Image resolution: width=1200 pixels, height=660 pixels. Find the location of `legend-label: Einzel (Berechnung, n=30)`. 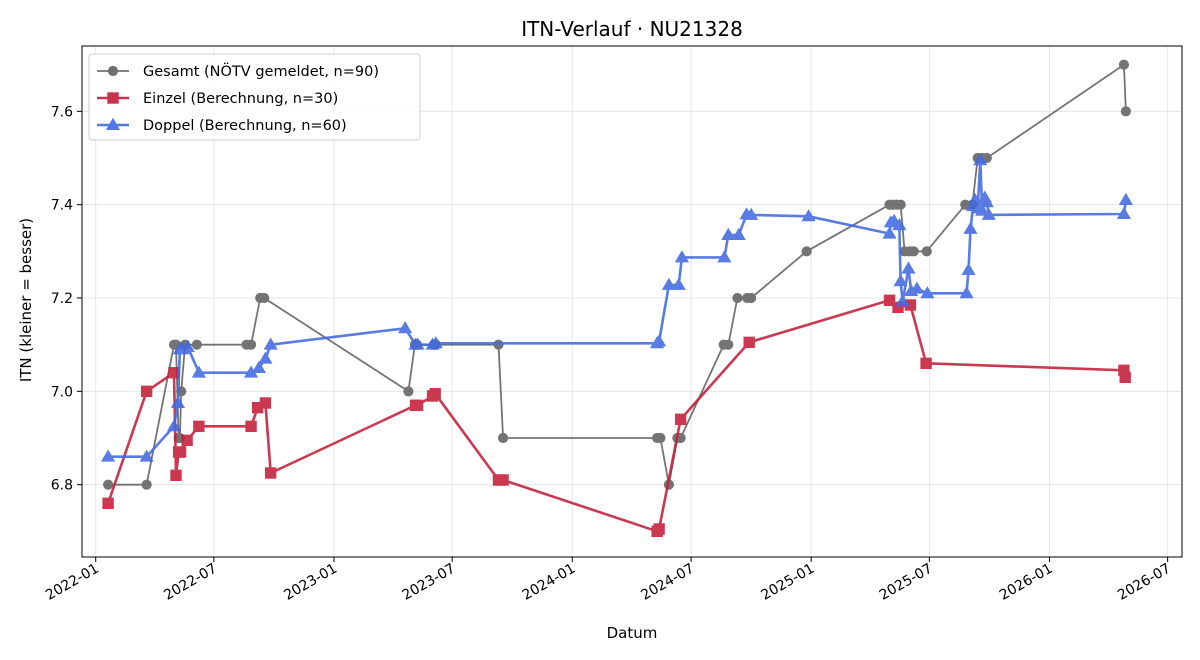

legend-label: Einzel (Berechnung, n=30) is located at coordinates (240, 99).